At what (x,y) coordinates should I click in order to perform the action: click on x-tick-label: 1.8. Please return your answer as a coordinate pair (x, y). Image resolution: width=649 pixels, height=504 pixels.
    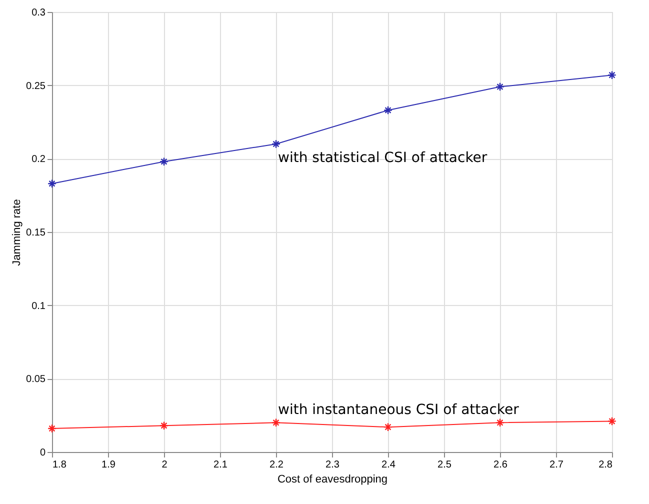
    Looking at the image, I should click on (59, 465).